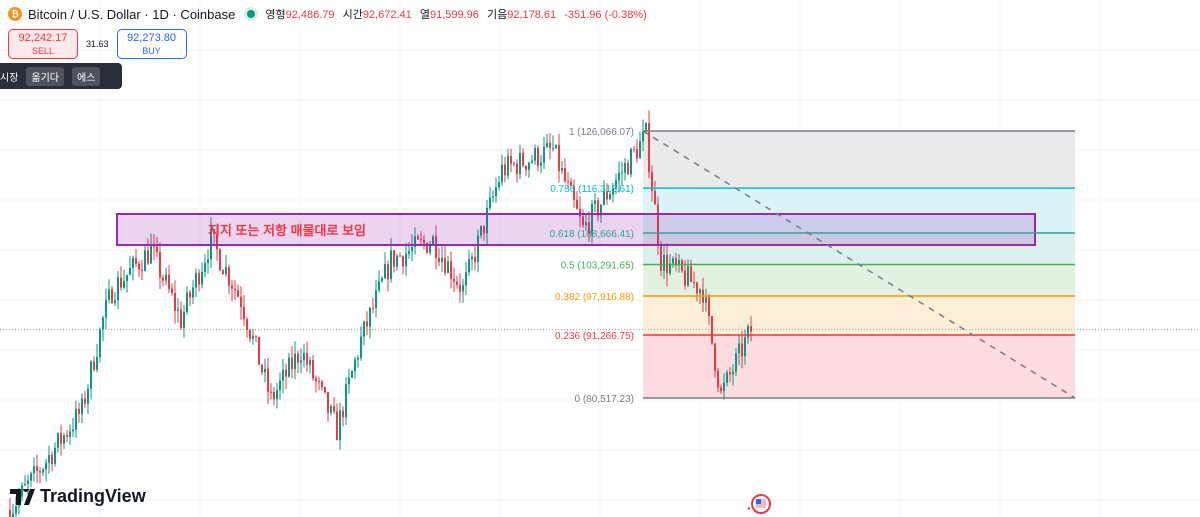  I want to click on sell-button: 92,242.17 SELL, so click(43, 44).